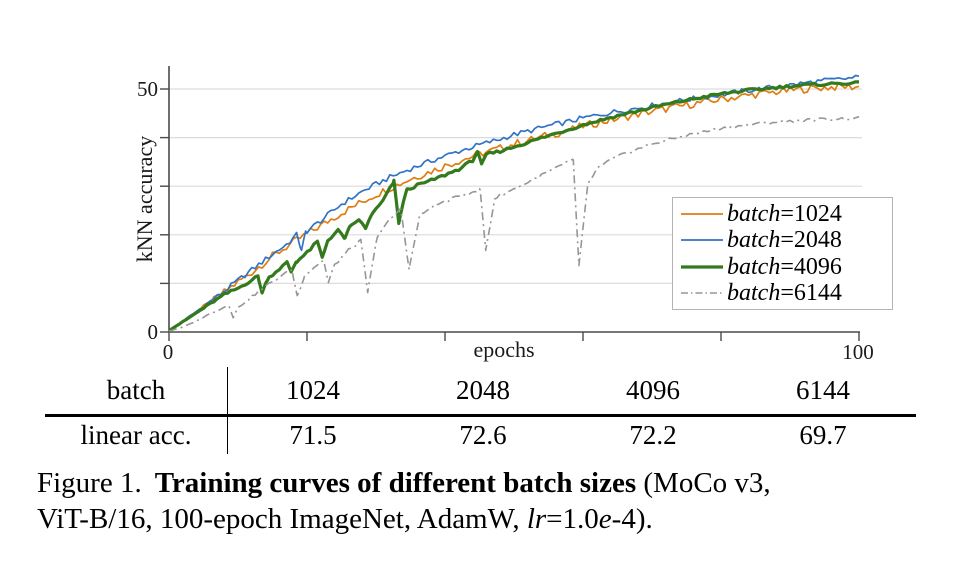 This screenshot has height=573, width=973. I want to click on legend-item-batch-4096: batch=4096, so click(783, 267).